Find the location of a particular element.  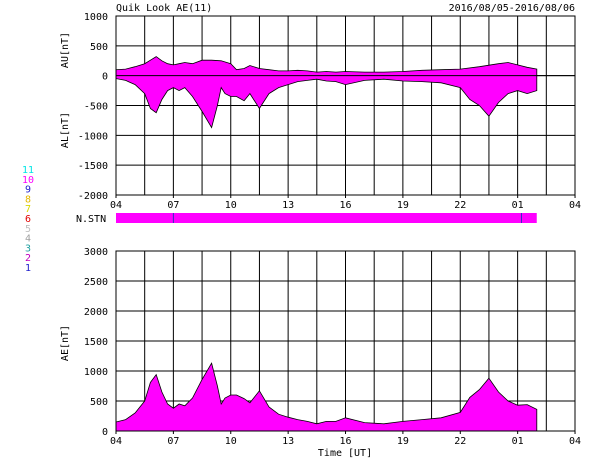

station-legend-entry: 9 is located at coordinates (28, 190).